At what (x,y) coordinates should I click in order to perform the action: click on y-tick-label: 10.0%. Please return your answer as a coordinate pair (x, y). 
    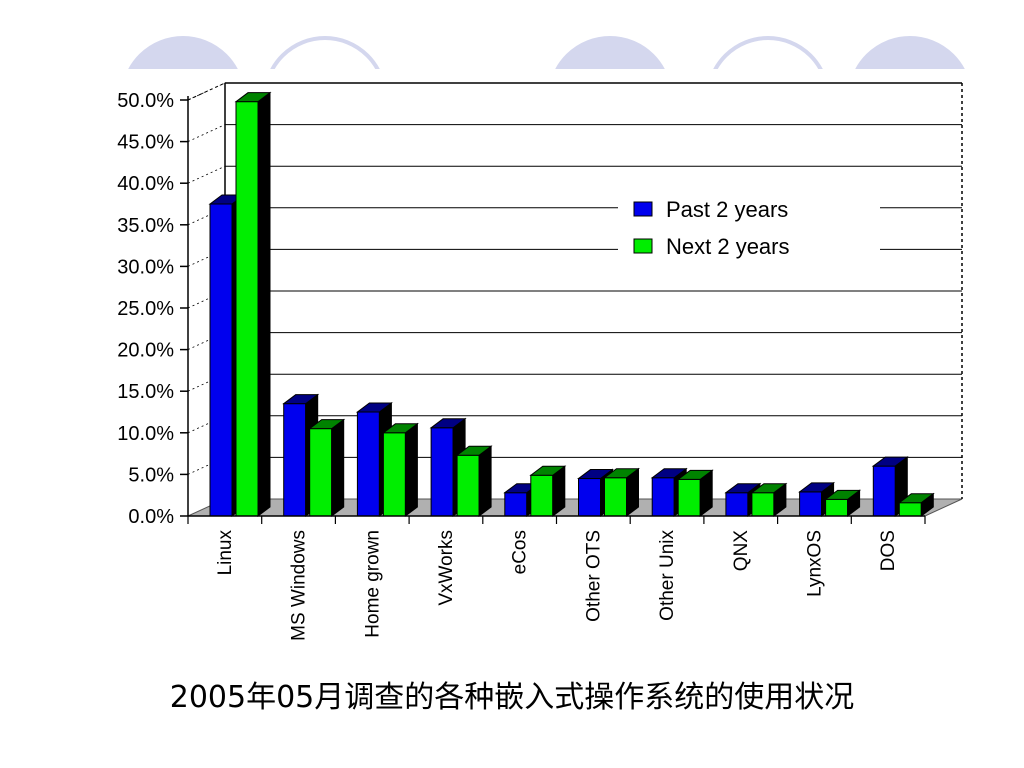
    Looking at the image, I should click on (145, 434).